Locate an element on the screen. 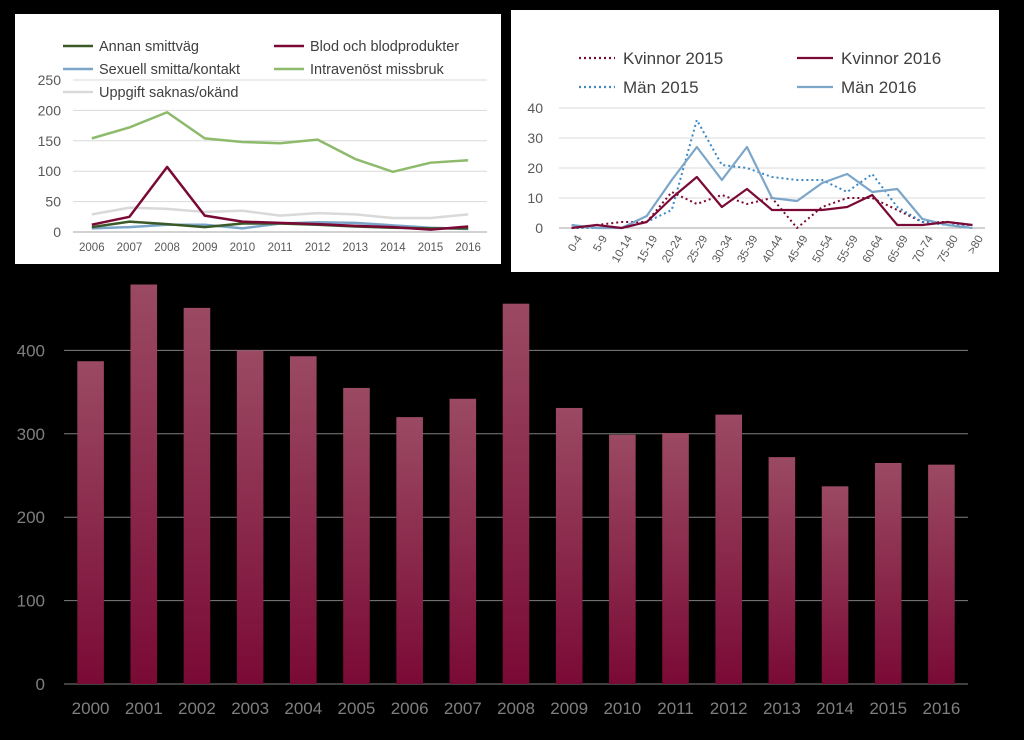 This screenshot has width=1024, height=740. x-tick-label: 70-74 is located at coordinates (923, 249).